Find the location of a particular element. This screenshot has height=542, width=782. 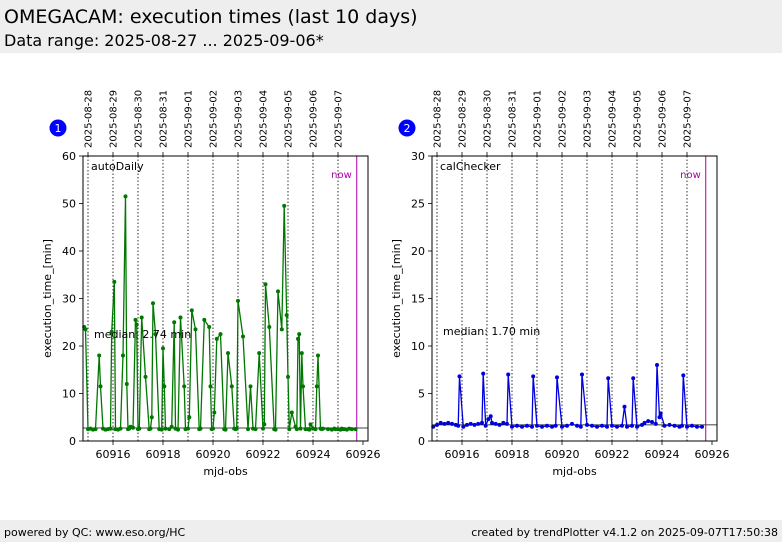

date-tick-label: 2025-09-05 is located at coordinates (289, 119).